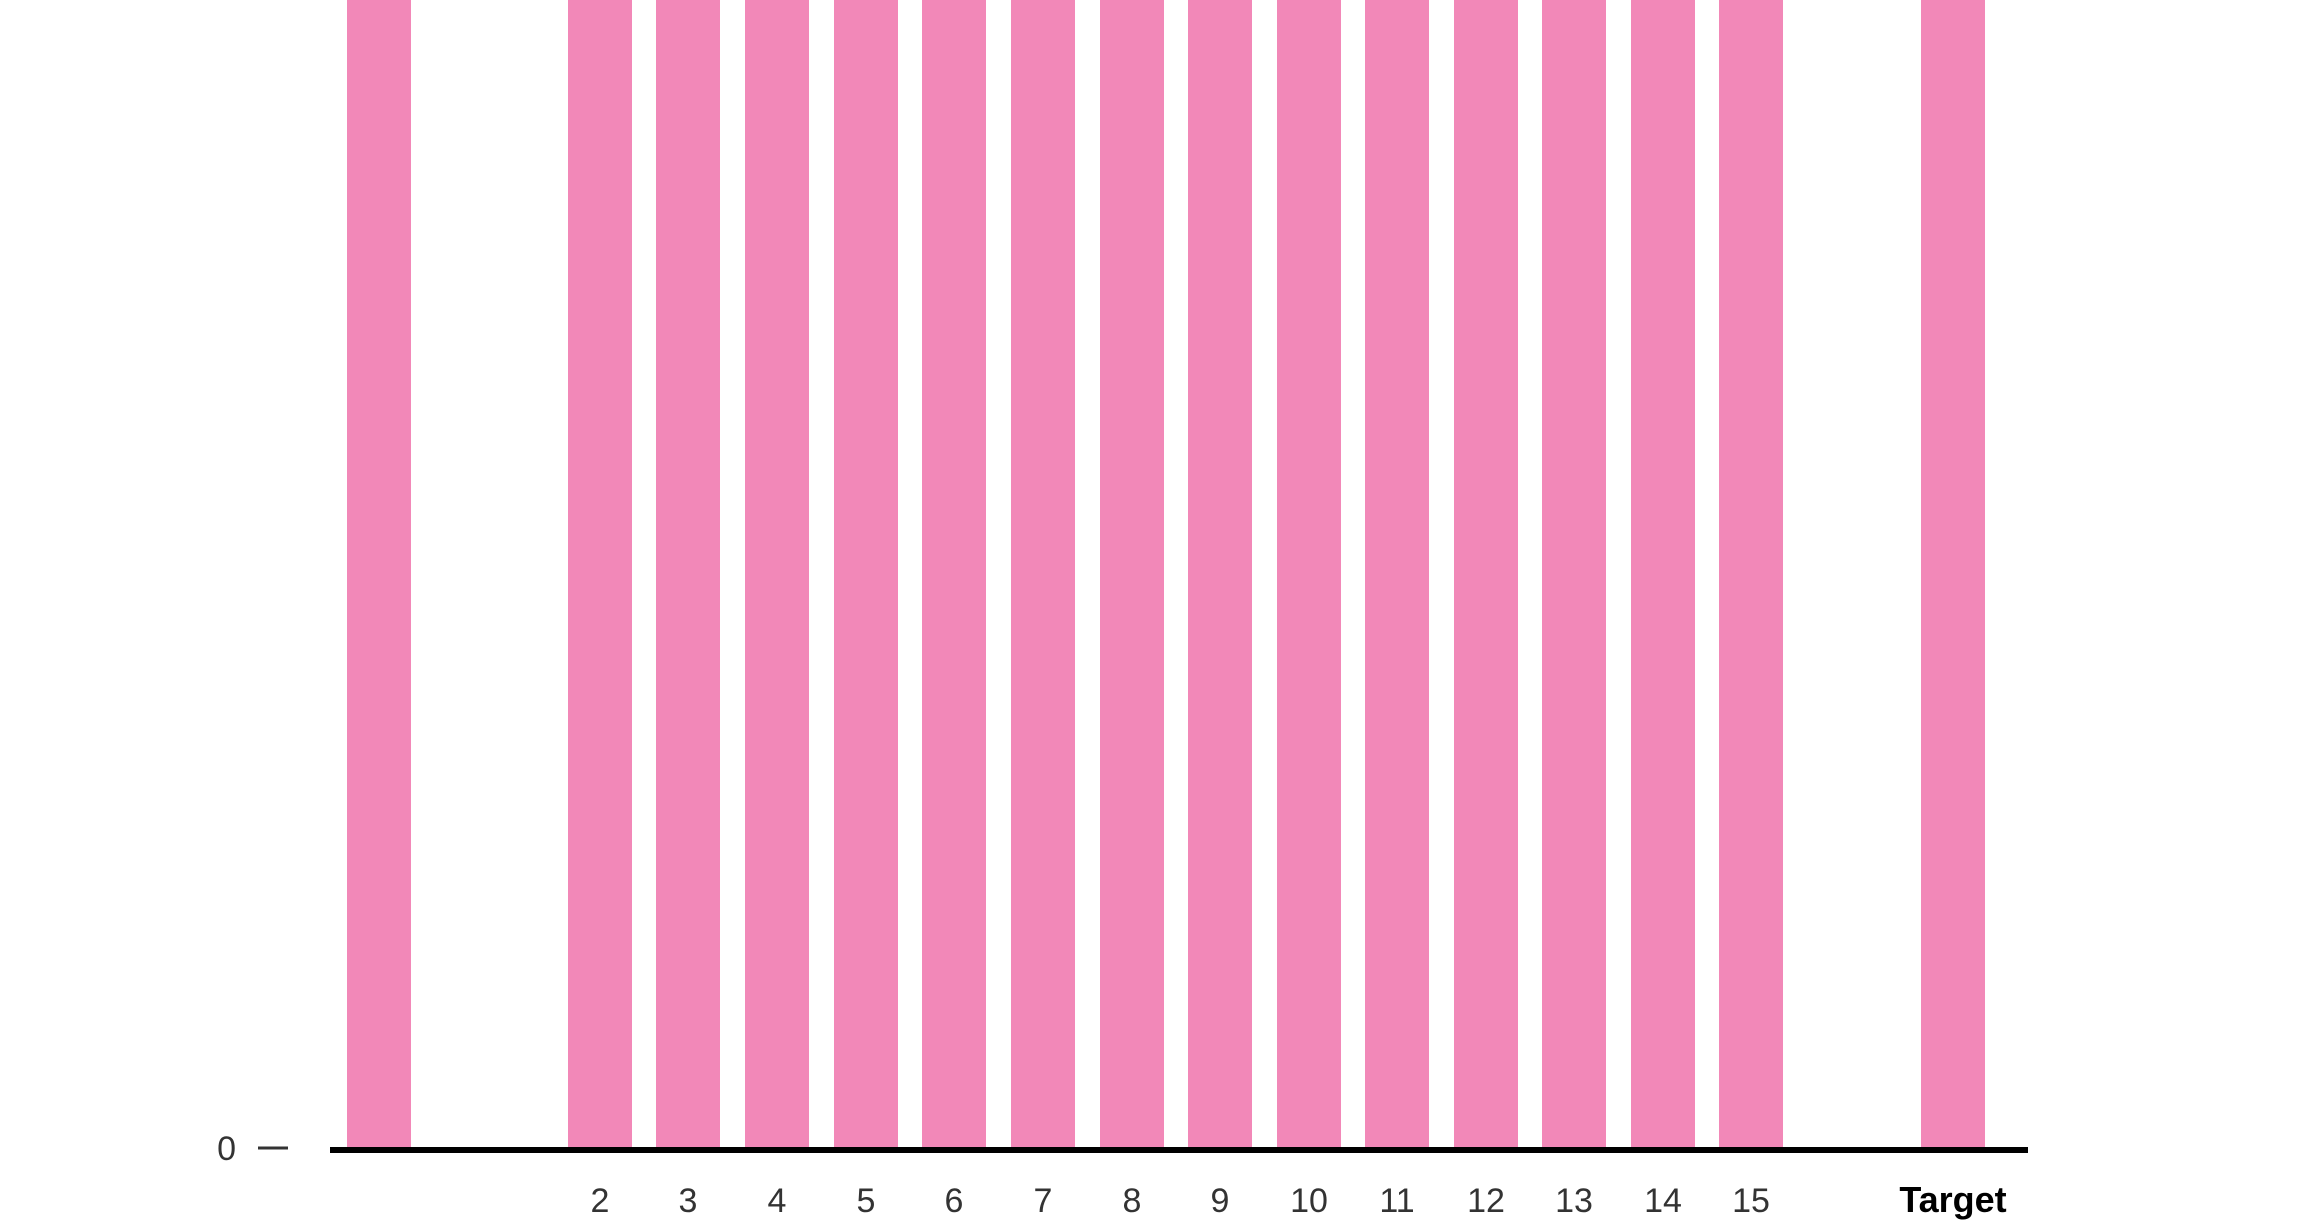 Image resolution: width=2322 pixels, height=1224 pixels. What do you see at coordinates (1751, 1201) in the screenshot?
I see `x-tick-label: 15` at bounding box center [1751, 1201].